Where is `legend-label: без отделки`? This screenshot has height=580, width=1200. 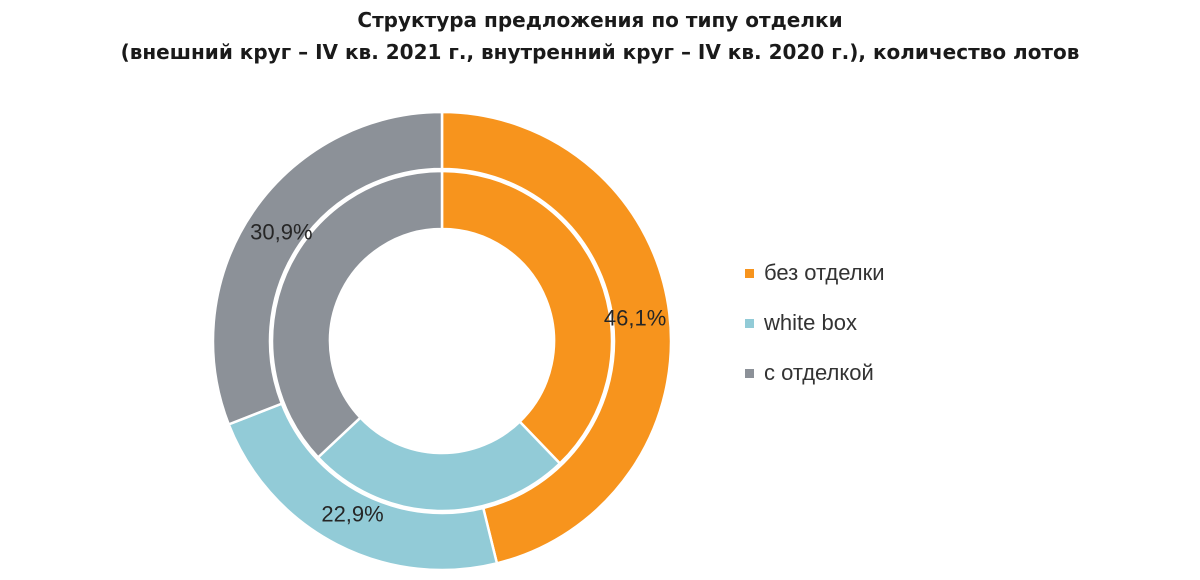
legend-label: без отделки is located at coordinates (824, 272).